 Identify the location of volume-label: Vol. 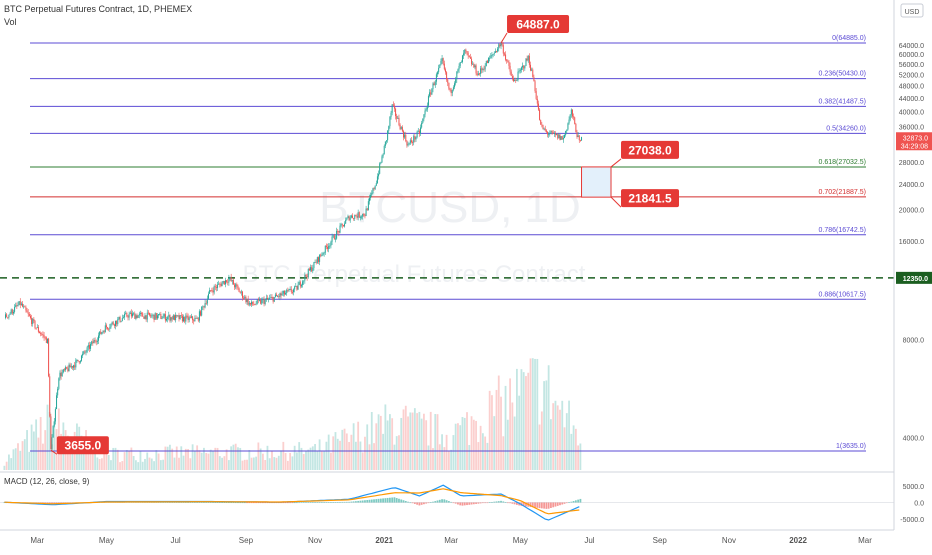
(10, 22).